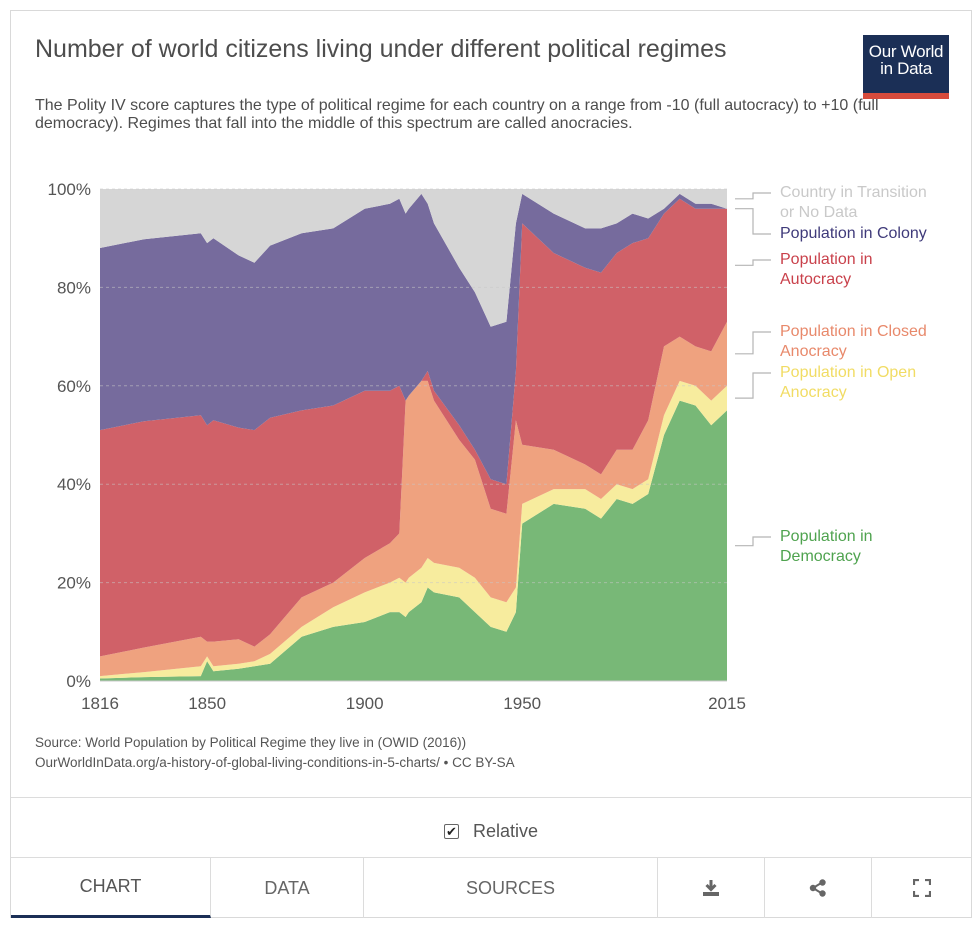  Describe the element at coordinates (365, 703) in the screenshot. I see `x-tick-label: 1900` at that location.